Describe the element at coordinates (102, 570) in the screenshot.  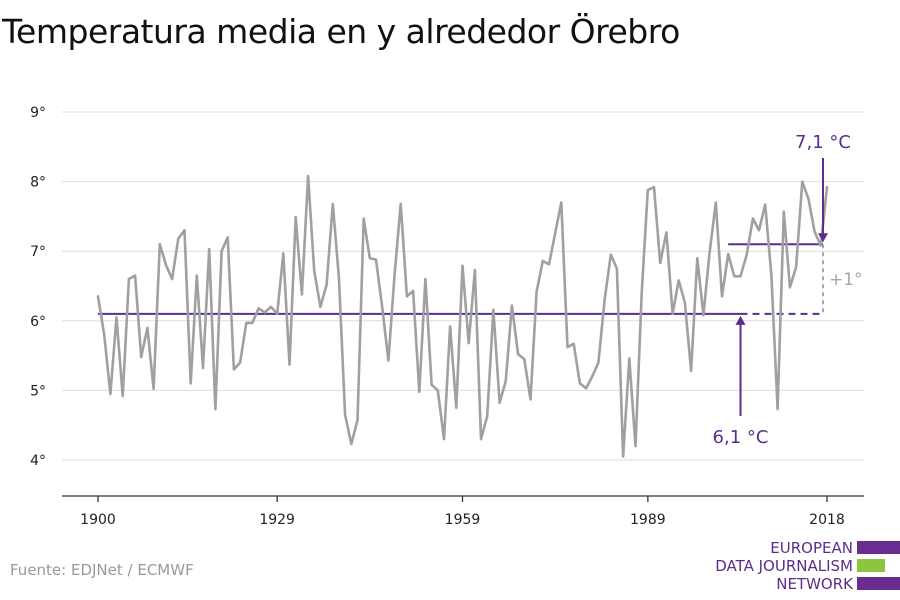
I see `source-note: Fuente: EDJNet / ECMWF` at that location.